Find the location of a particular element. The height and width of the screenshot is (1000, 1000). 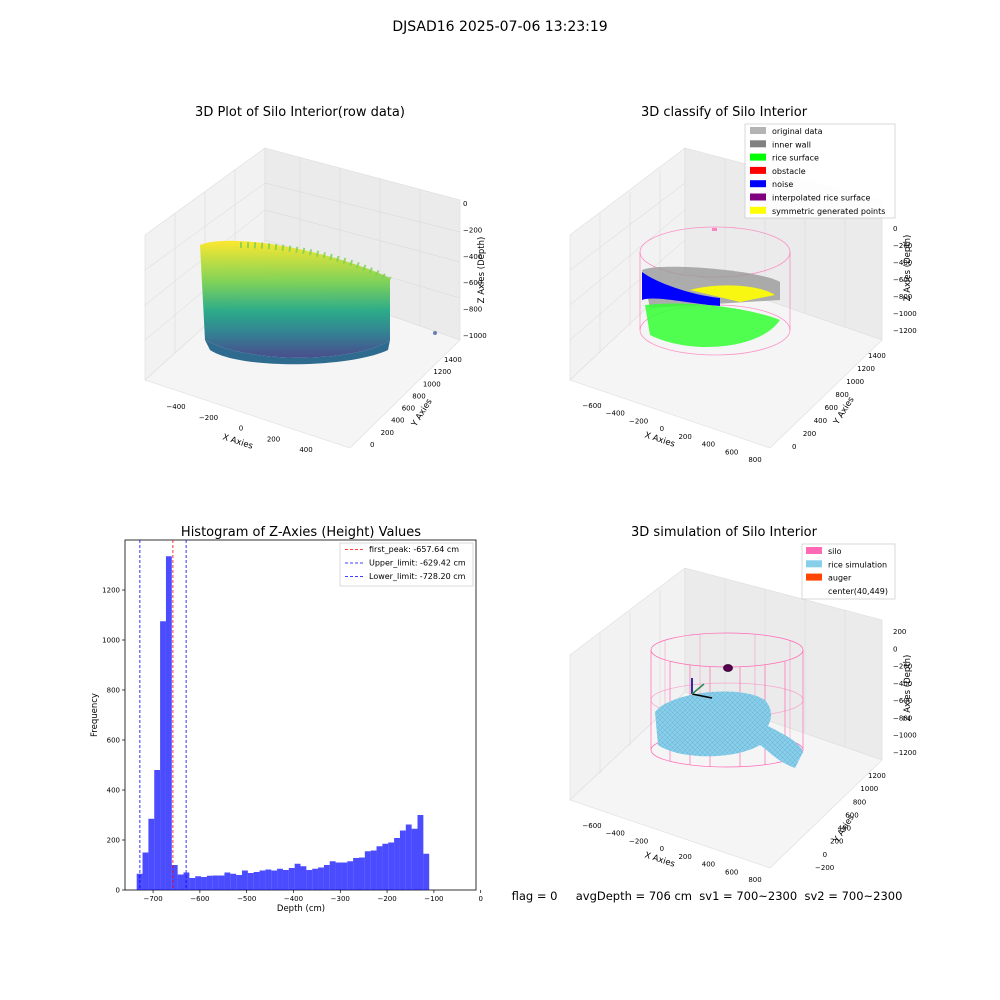

histogram-x-tick-label: −400 is located at coordinates (293, 899).